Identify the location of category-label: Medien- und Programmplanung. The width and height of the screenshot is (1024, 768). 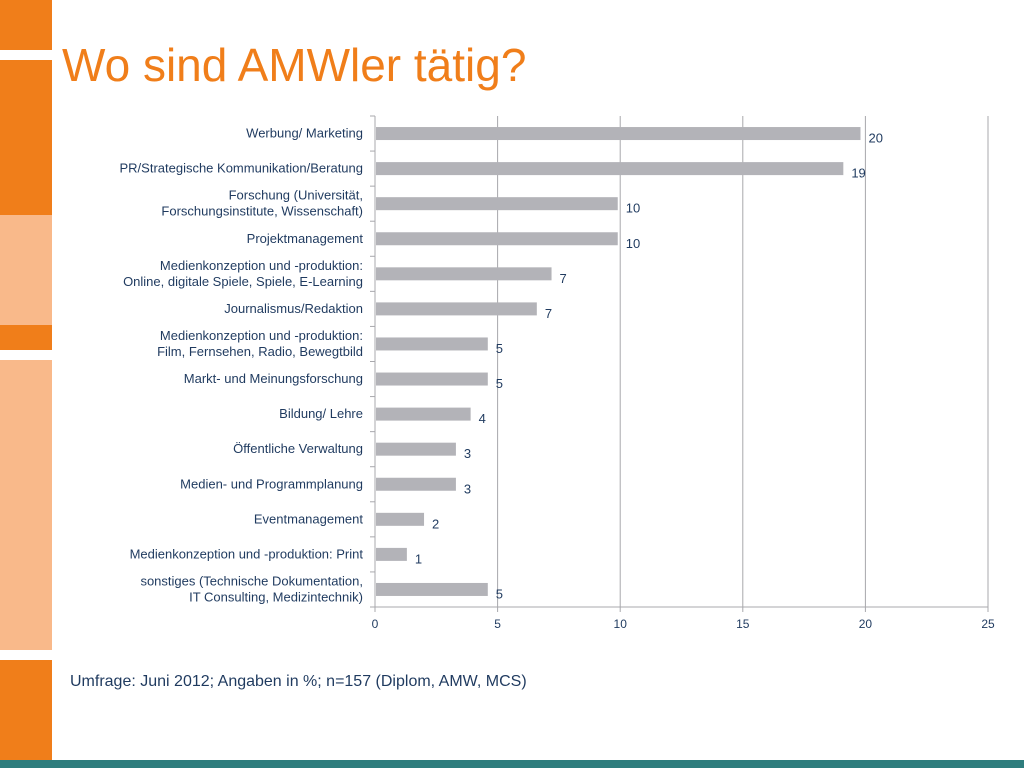
(271, 483).